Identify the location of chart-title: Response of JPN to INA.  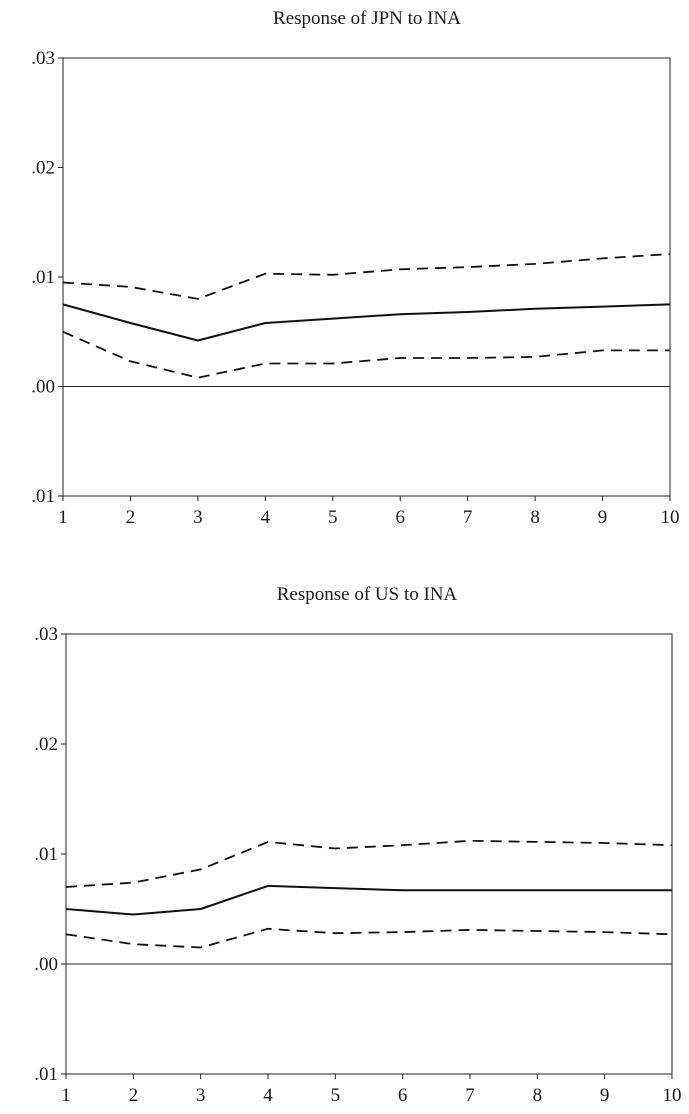
(367, 18).